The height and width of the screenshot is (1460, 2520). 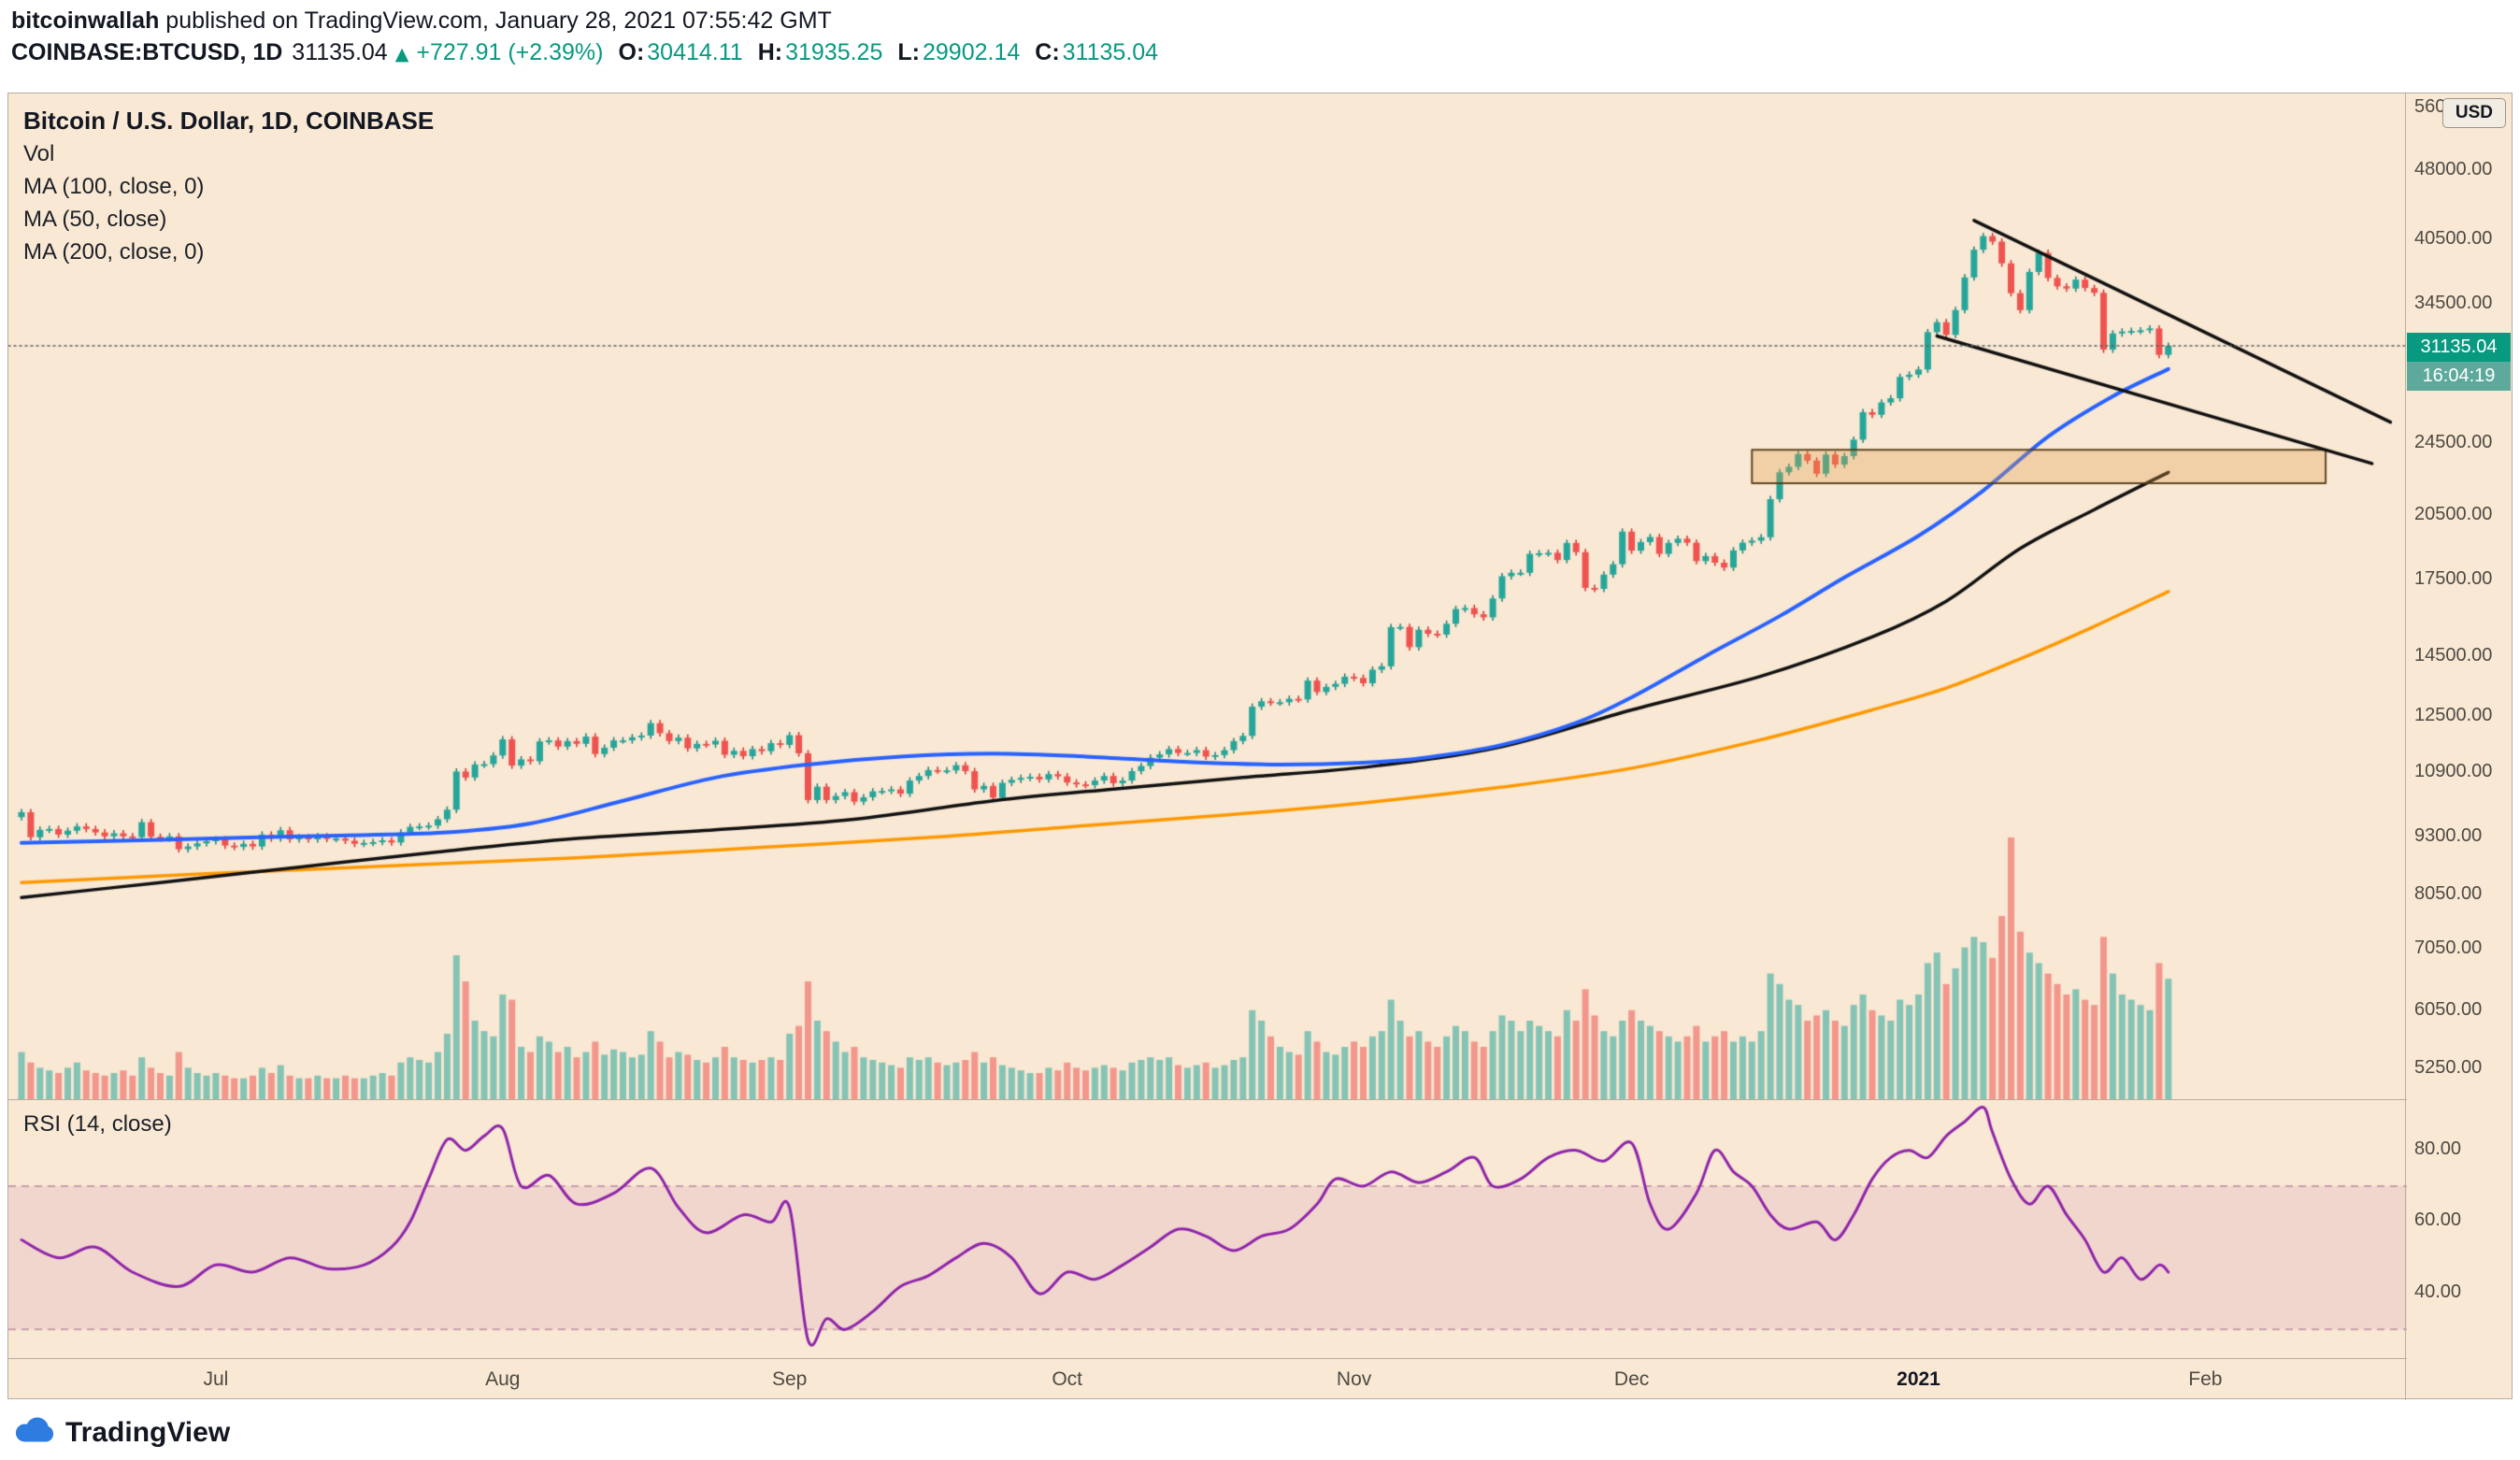 I want to click on ticker-last-price: 31135.04, so click(x=340, y=52).